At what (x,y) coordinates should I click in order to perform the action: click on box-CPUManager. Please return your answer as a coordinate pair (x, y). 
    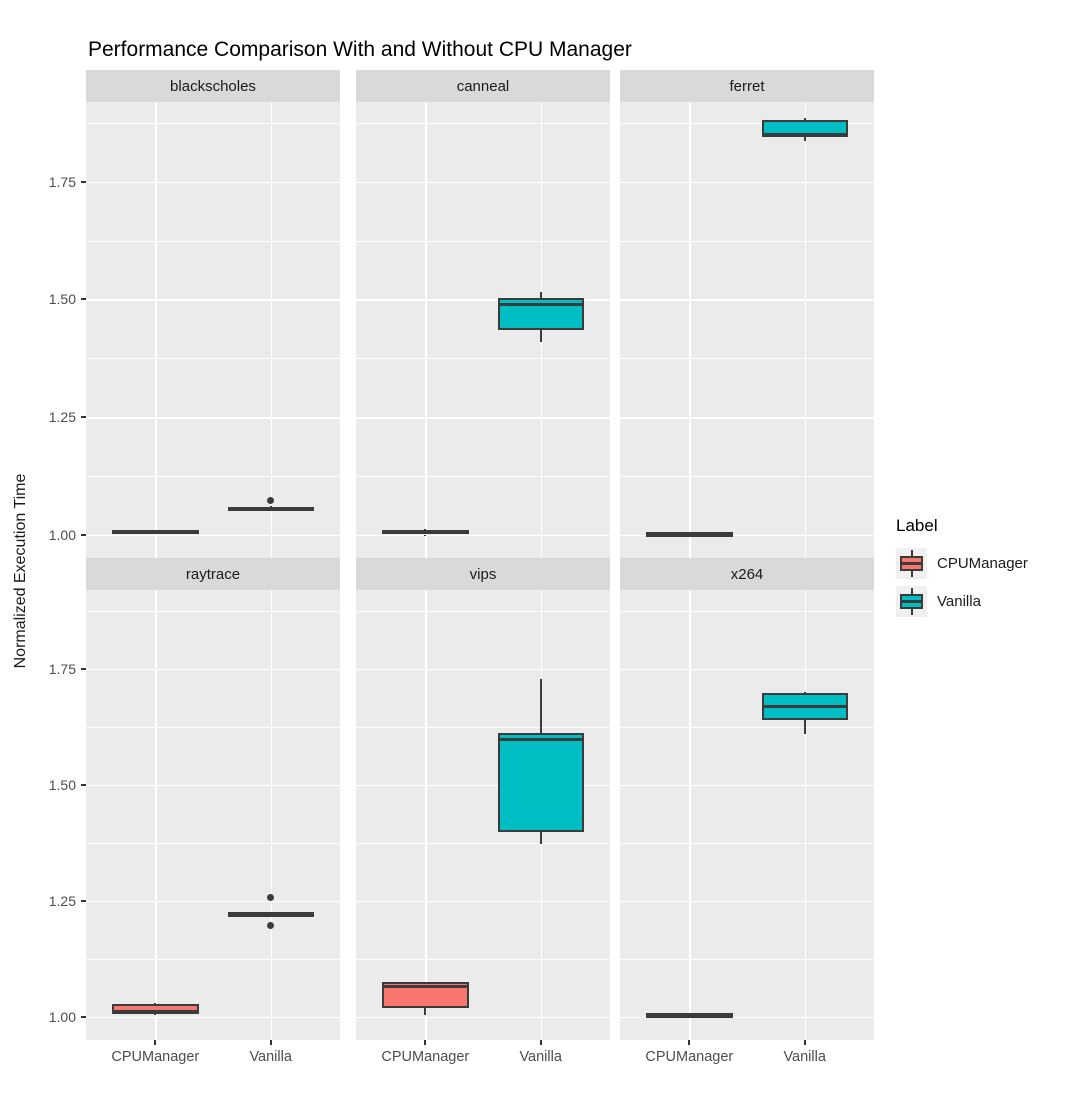
    Looking at the image, I should click on (155, 1008).